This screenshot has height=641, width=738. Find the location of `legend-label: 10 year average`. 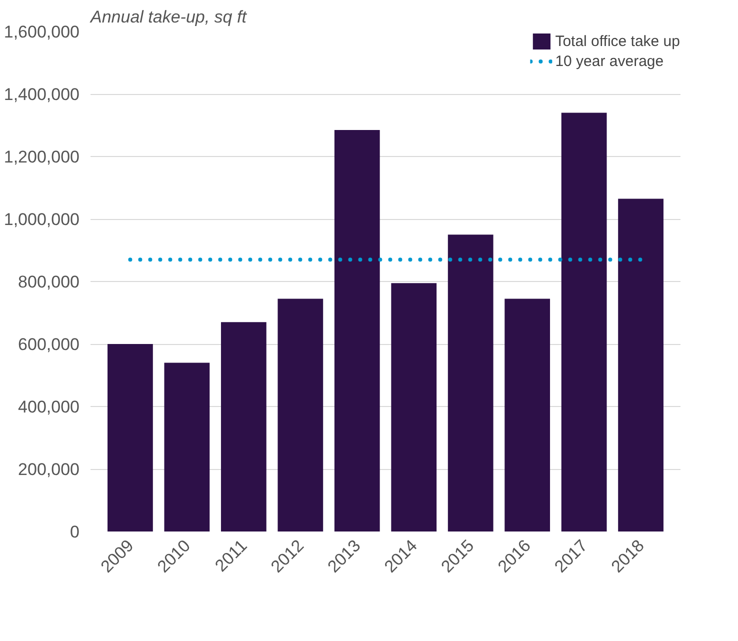

legend-label: 10 year average is located at coordinates (609, 61).